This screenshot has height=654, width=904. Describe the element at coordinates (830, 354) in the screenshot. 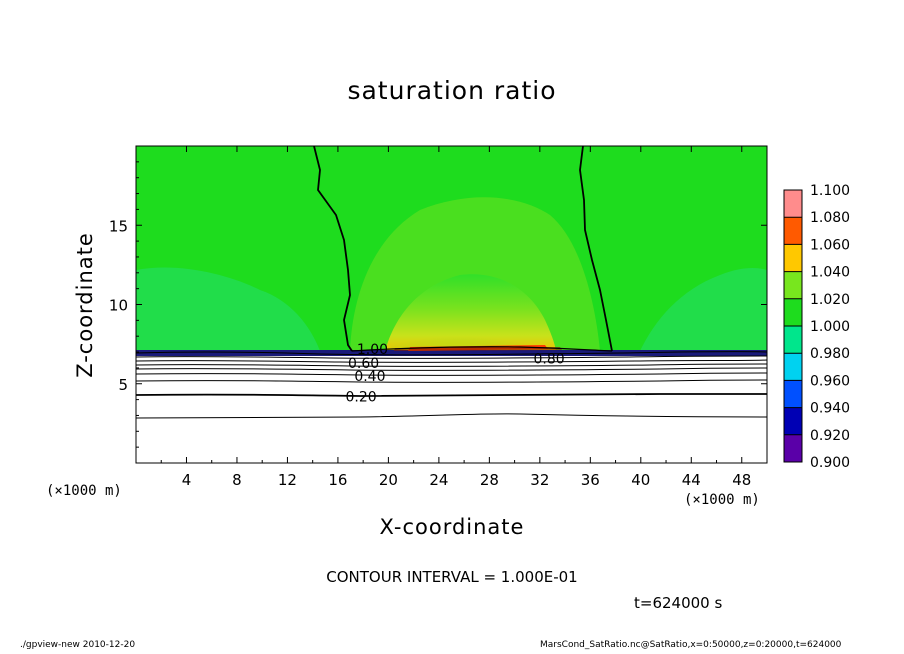

I see `colorbar-label: 0.980` at that location.